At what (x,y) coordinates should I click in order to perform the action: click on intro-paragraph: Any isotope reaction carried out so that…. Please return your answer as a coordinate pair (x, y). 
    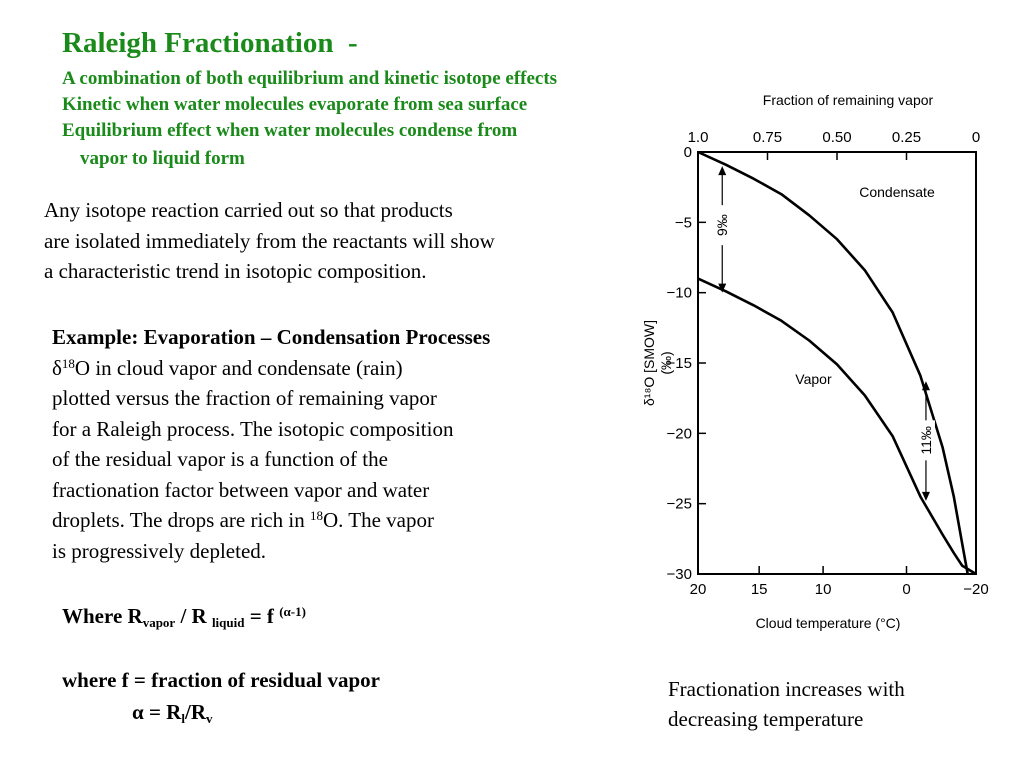
    Looking at the image, I should click on (269, 241).